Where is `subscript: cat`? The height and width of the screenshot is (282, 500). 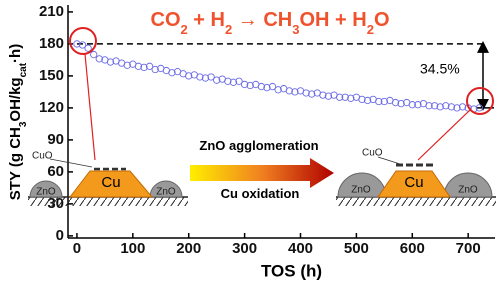
subscript: cat is located at coordinates (23, 69).